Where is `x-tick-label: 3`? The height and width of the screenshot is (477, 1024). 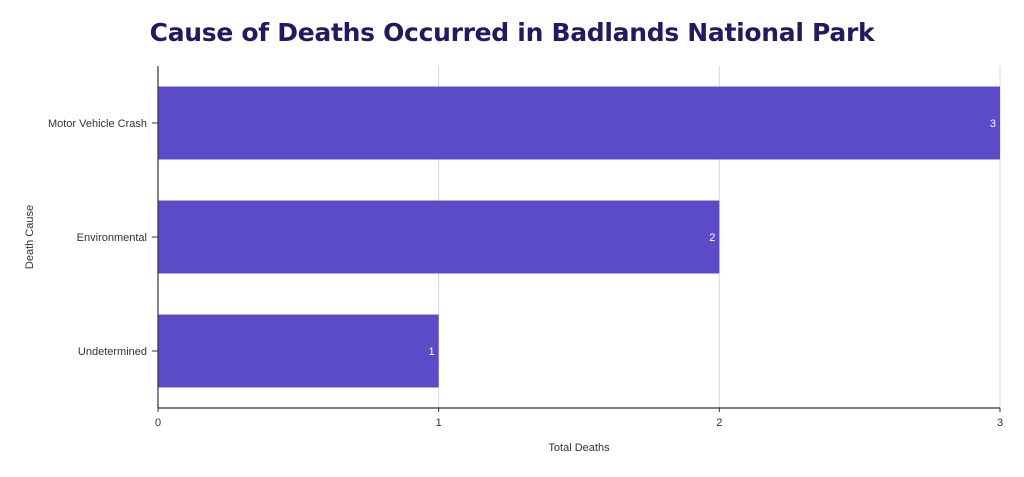 x-tick-label: 3 is located at coordinates (1000, 423).